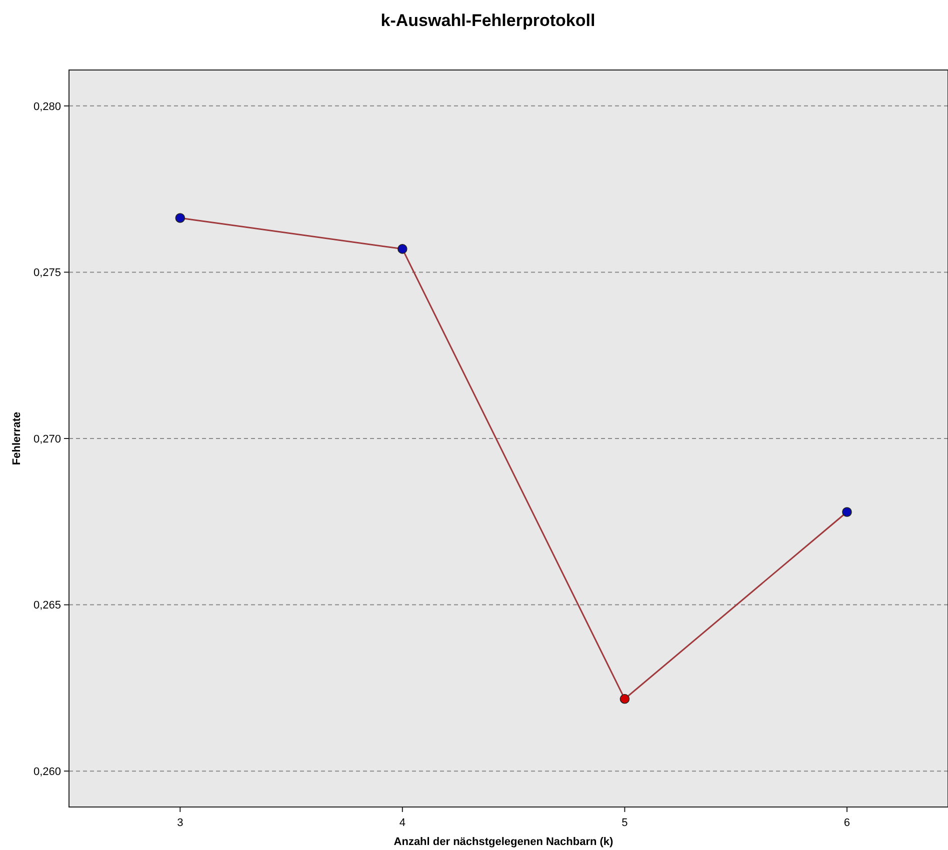 This screenshot has height=850, width=948. What do you see at coordinates (402, 823) in the screenshot?
I see `x-tick-label: 4` at bounding box center [402, 823].